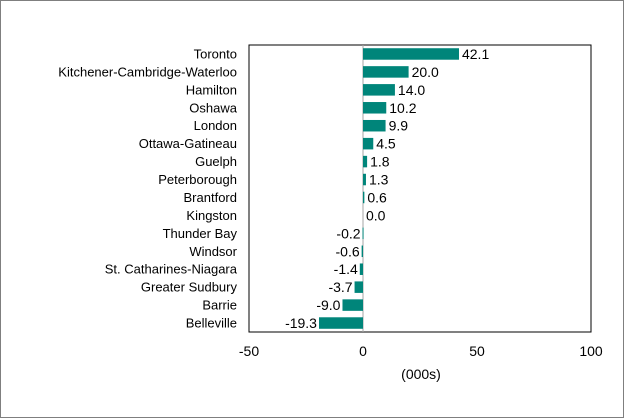 Image resolution: width=624 pixels, height=419 pixels. What do you see at coordinates (188, 143) in the screenshot?
I see `category-label: Ottawa-Gatineau` at bounding box center [188, 143].